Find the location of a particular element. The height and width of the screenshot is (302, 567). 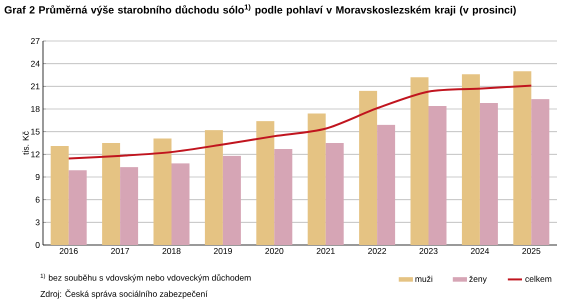

x-tick-label: 2016 is located at coordinates (69, 251).